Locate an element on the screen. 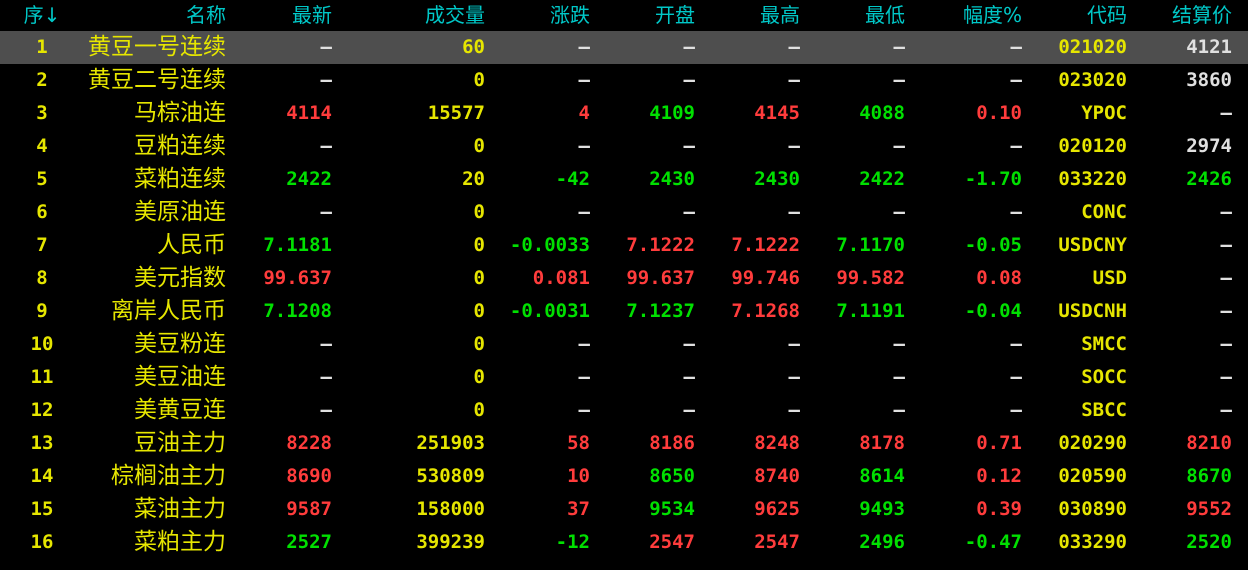 The width and height of the screenshot is (1248, 570). change-pct-cell: -1.70 is located at coordinates (993, 179).